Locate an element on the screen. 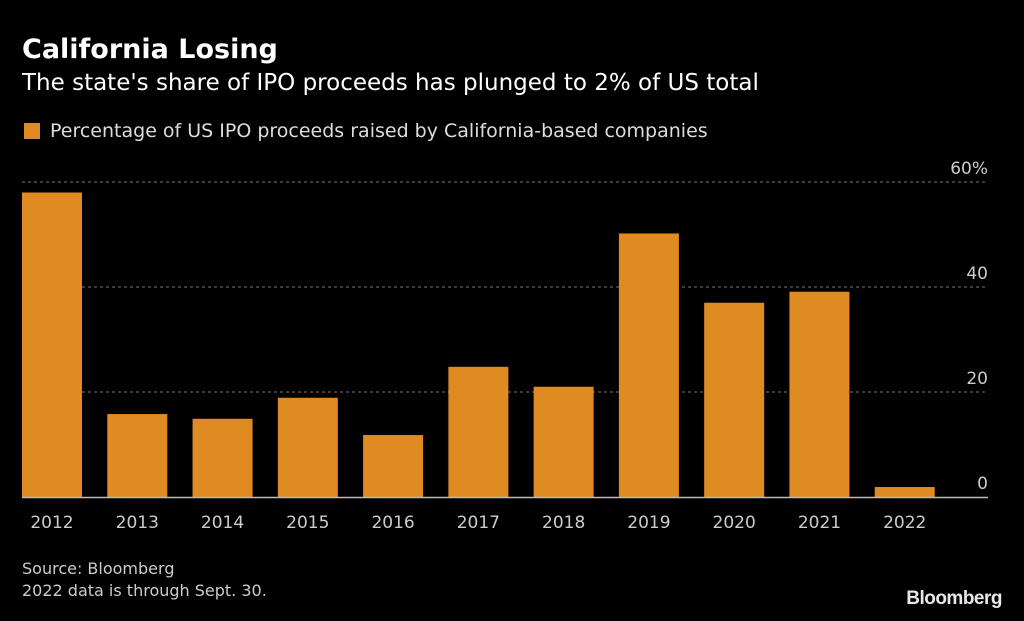  x-tick-label: 2017 is located at coordinates (478, 523).